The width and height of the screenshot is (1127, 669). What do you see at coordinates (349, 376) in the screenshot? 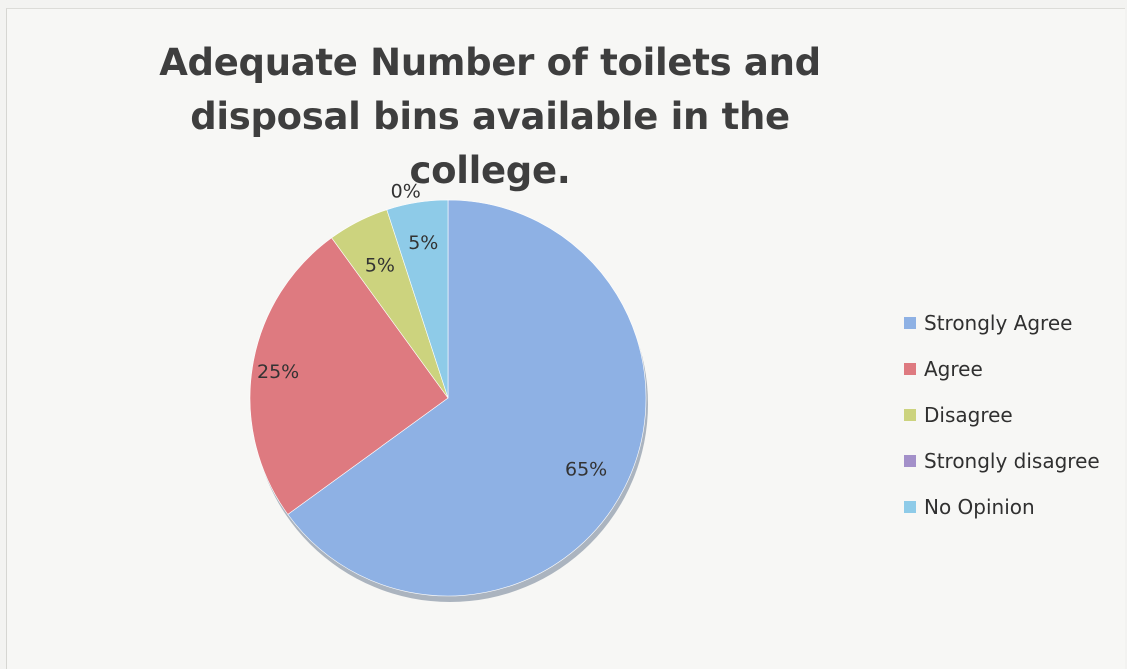
I see `pie-slice-agree` at bounding box center [349, 376].